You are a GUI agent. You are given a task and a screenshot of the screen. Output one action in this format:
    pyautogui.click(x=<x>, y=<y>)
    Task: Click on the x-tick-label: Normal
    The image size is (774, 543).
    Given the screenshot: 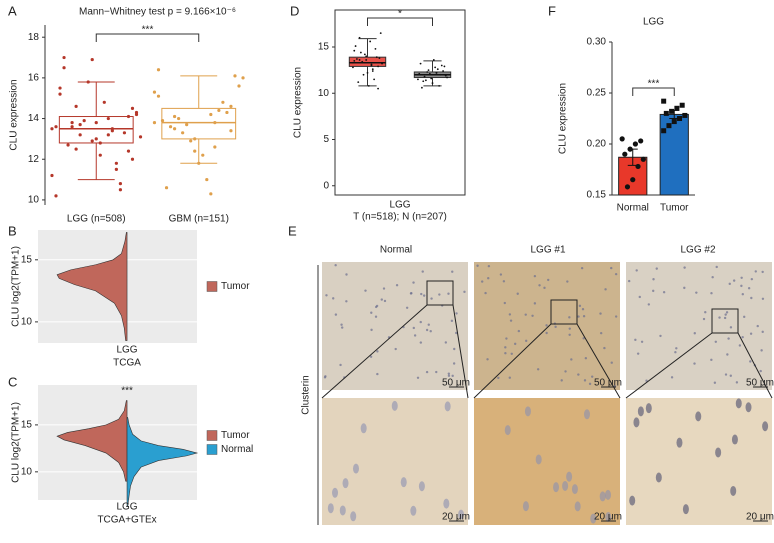 What is the action you would take?
    pyautogui.click(x=633, y=208)
    